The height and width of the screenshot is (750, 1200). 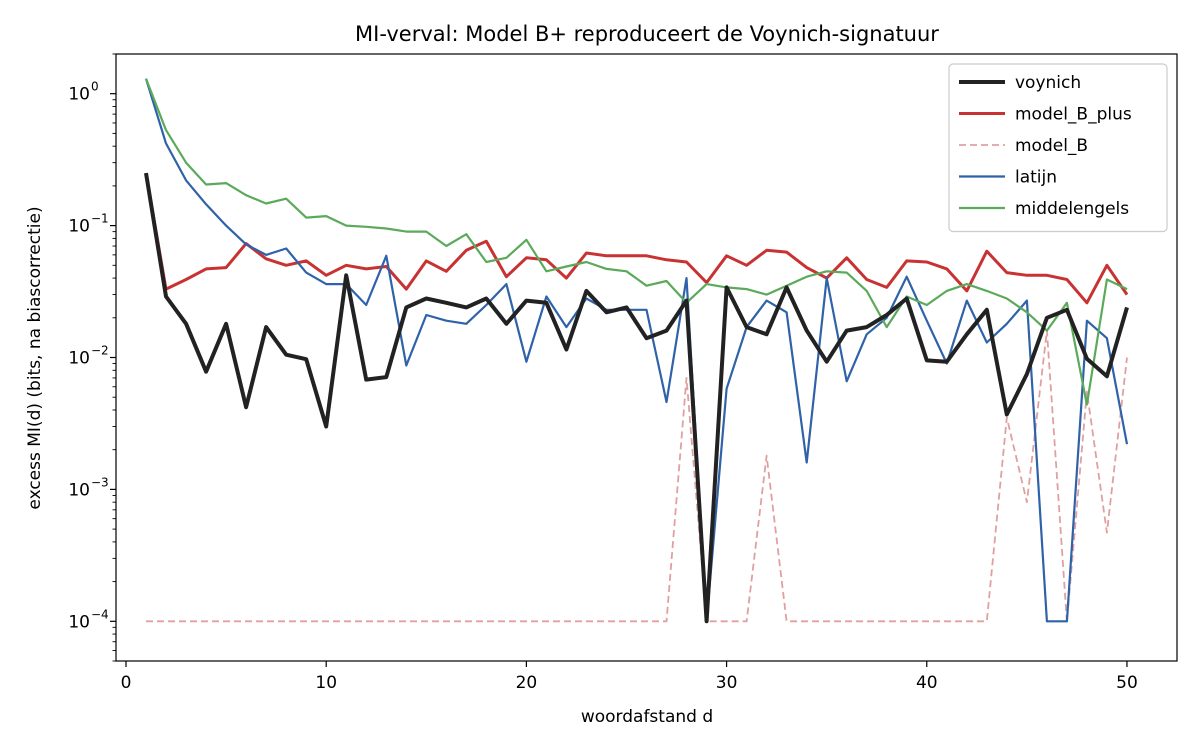 I want to click on y-tick-exponent: 0, so click(x=95, y=87).